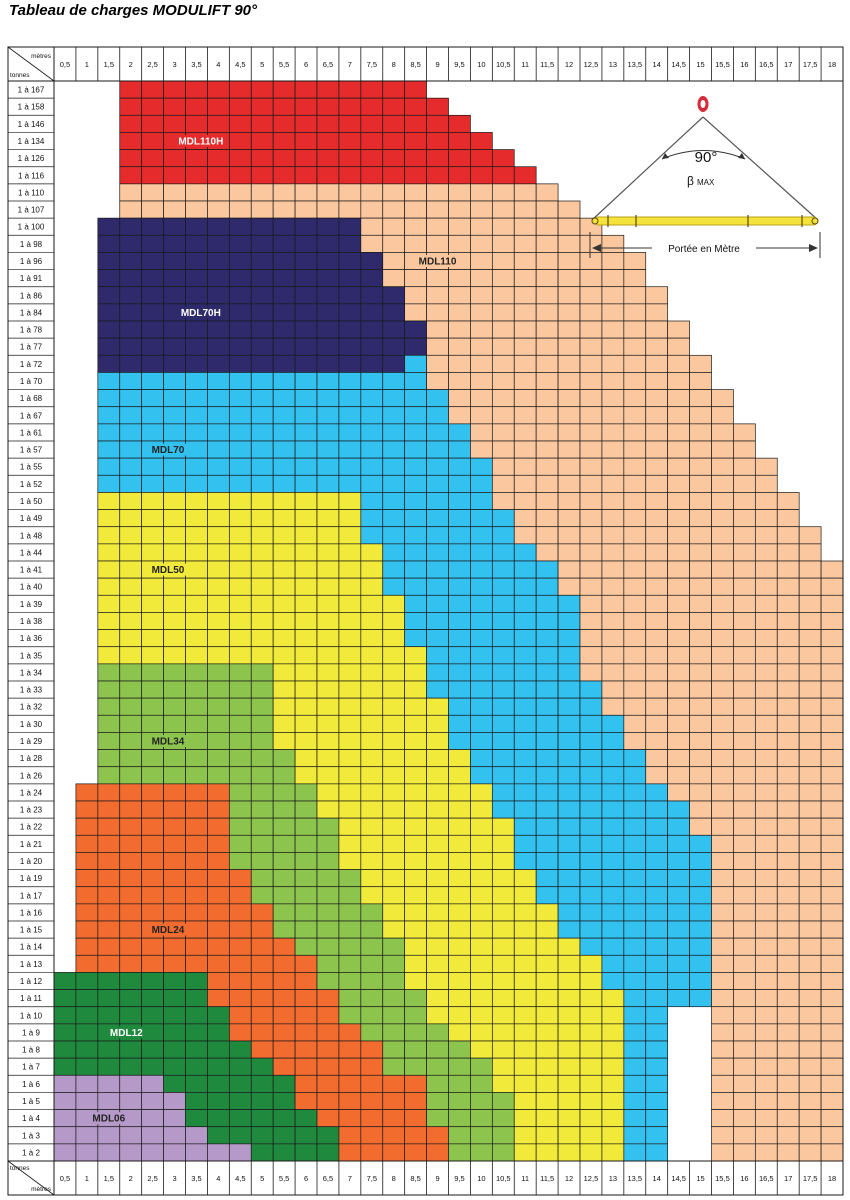 The image size is (850, 1200). What do you see at coordinates (31, 1152) in the screenshot?
I see `load-label: 1 à 2` at bounding box center [31, 1152].